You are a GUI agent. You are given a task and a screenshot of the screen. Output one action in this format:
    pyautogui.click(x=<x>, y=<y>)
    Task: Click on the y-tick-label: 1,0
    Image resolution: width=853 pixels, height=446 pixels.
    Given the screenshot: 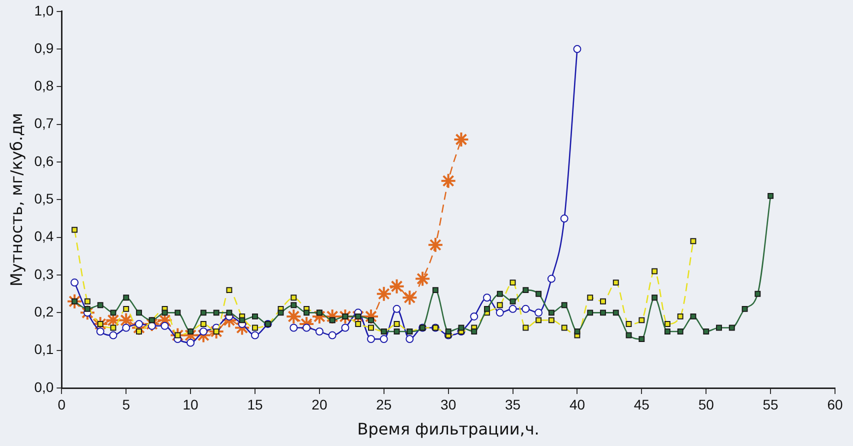 What is the action you would take?
    pyautogui.click(x=44, y=10)
    